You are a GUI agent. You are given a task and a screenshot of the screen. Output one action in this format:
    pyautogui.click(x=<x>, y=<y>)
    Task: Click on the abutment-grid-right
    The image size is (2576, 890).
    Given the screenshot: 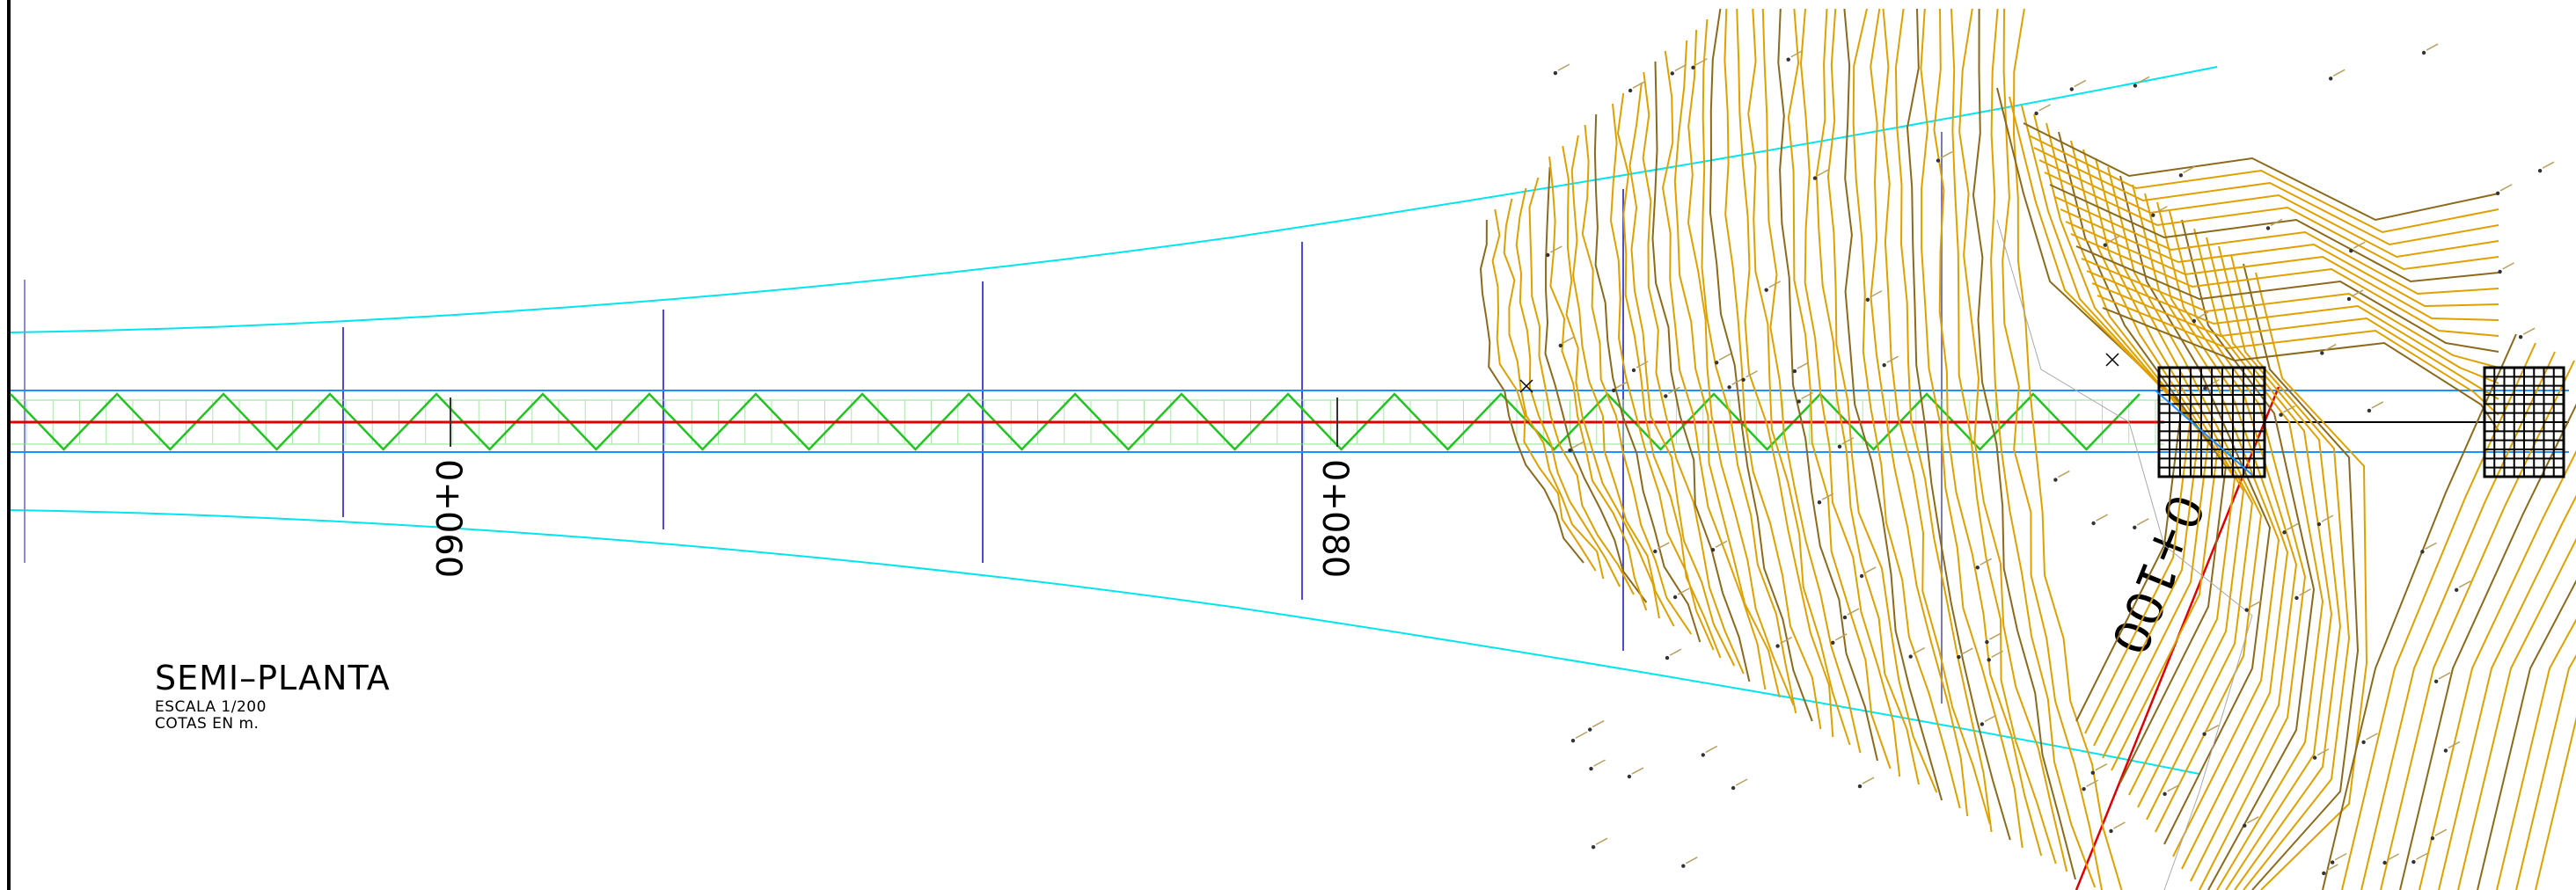 What is the action you would take?
    pyautogui.click(x=2524, y=422)
    